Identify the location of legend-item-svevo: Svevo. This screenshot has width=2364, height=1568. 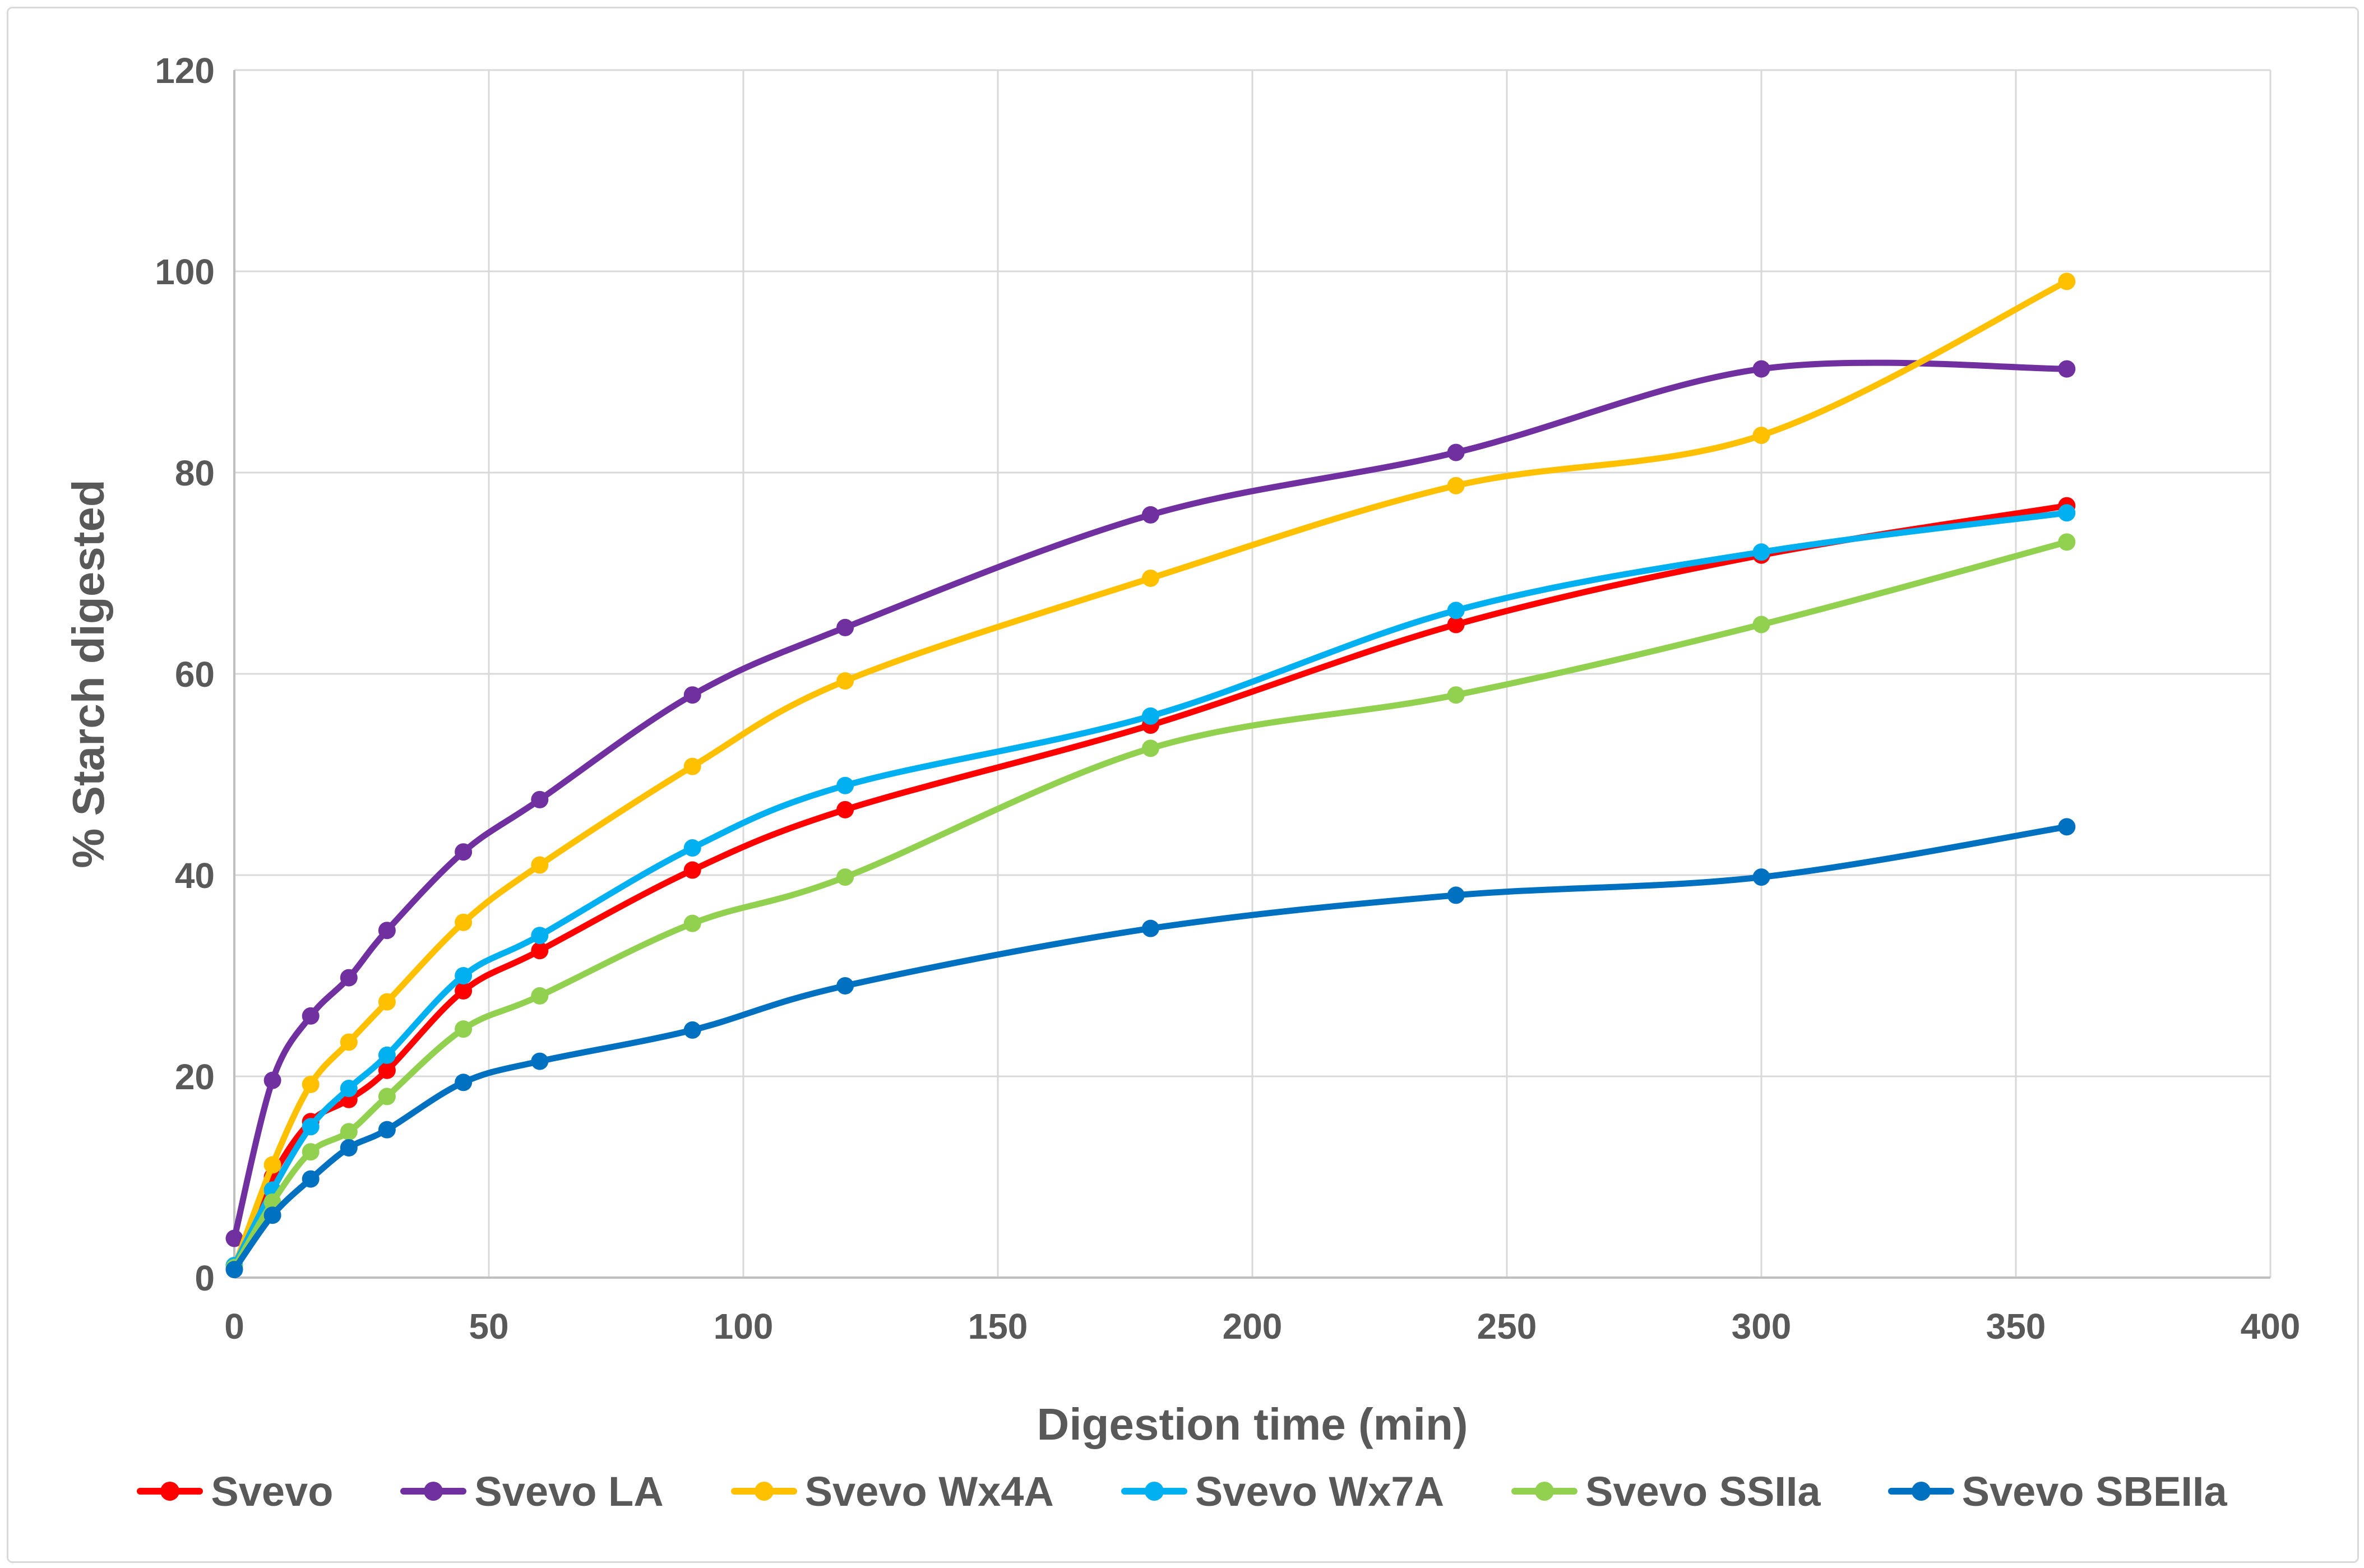
(235, 1491).